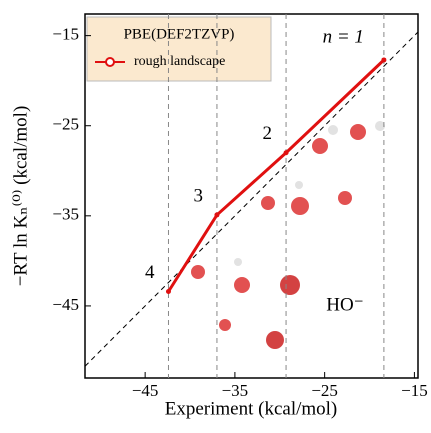 This screenshot has width=431, height=433. What do you see at coordinates (65, 214) in the screenshot?
I see `y-tick-label: −35` at bounding box center [65, 214].